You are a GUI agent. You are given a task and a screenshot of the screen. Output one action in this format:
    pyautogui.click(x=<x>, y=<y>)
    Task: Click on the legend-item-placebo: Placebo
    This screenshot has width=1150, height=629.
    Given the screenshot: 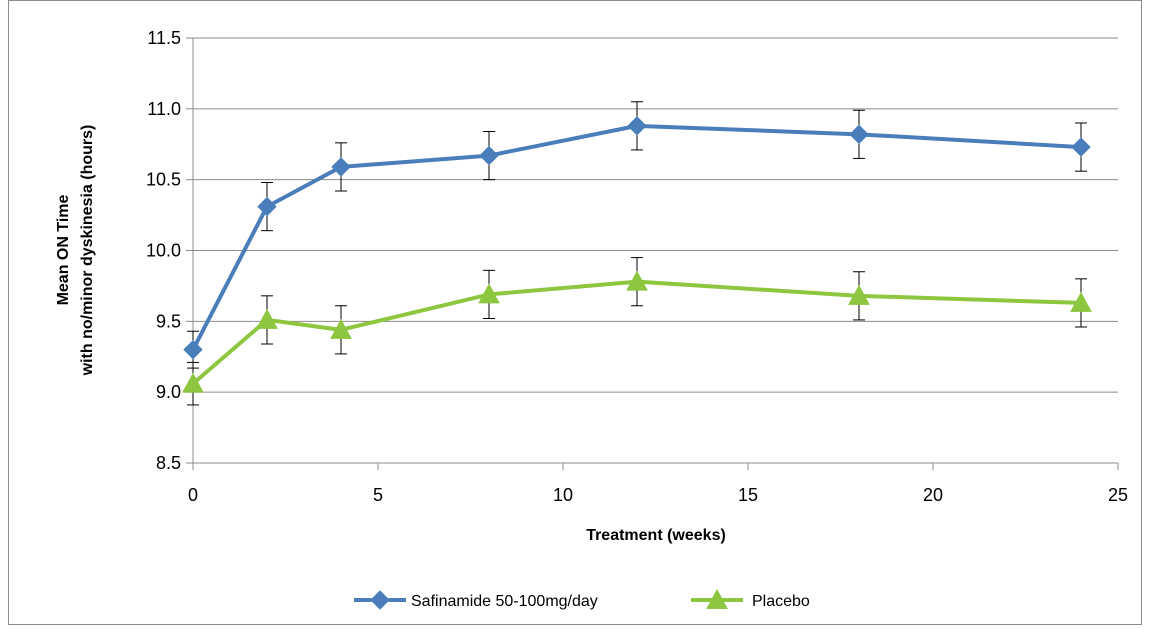 What is the action you would take?
    pyautogui.click(x=750, y=599)
    